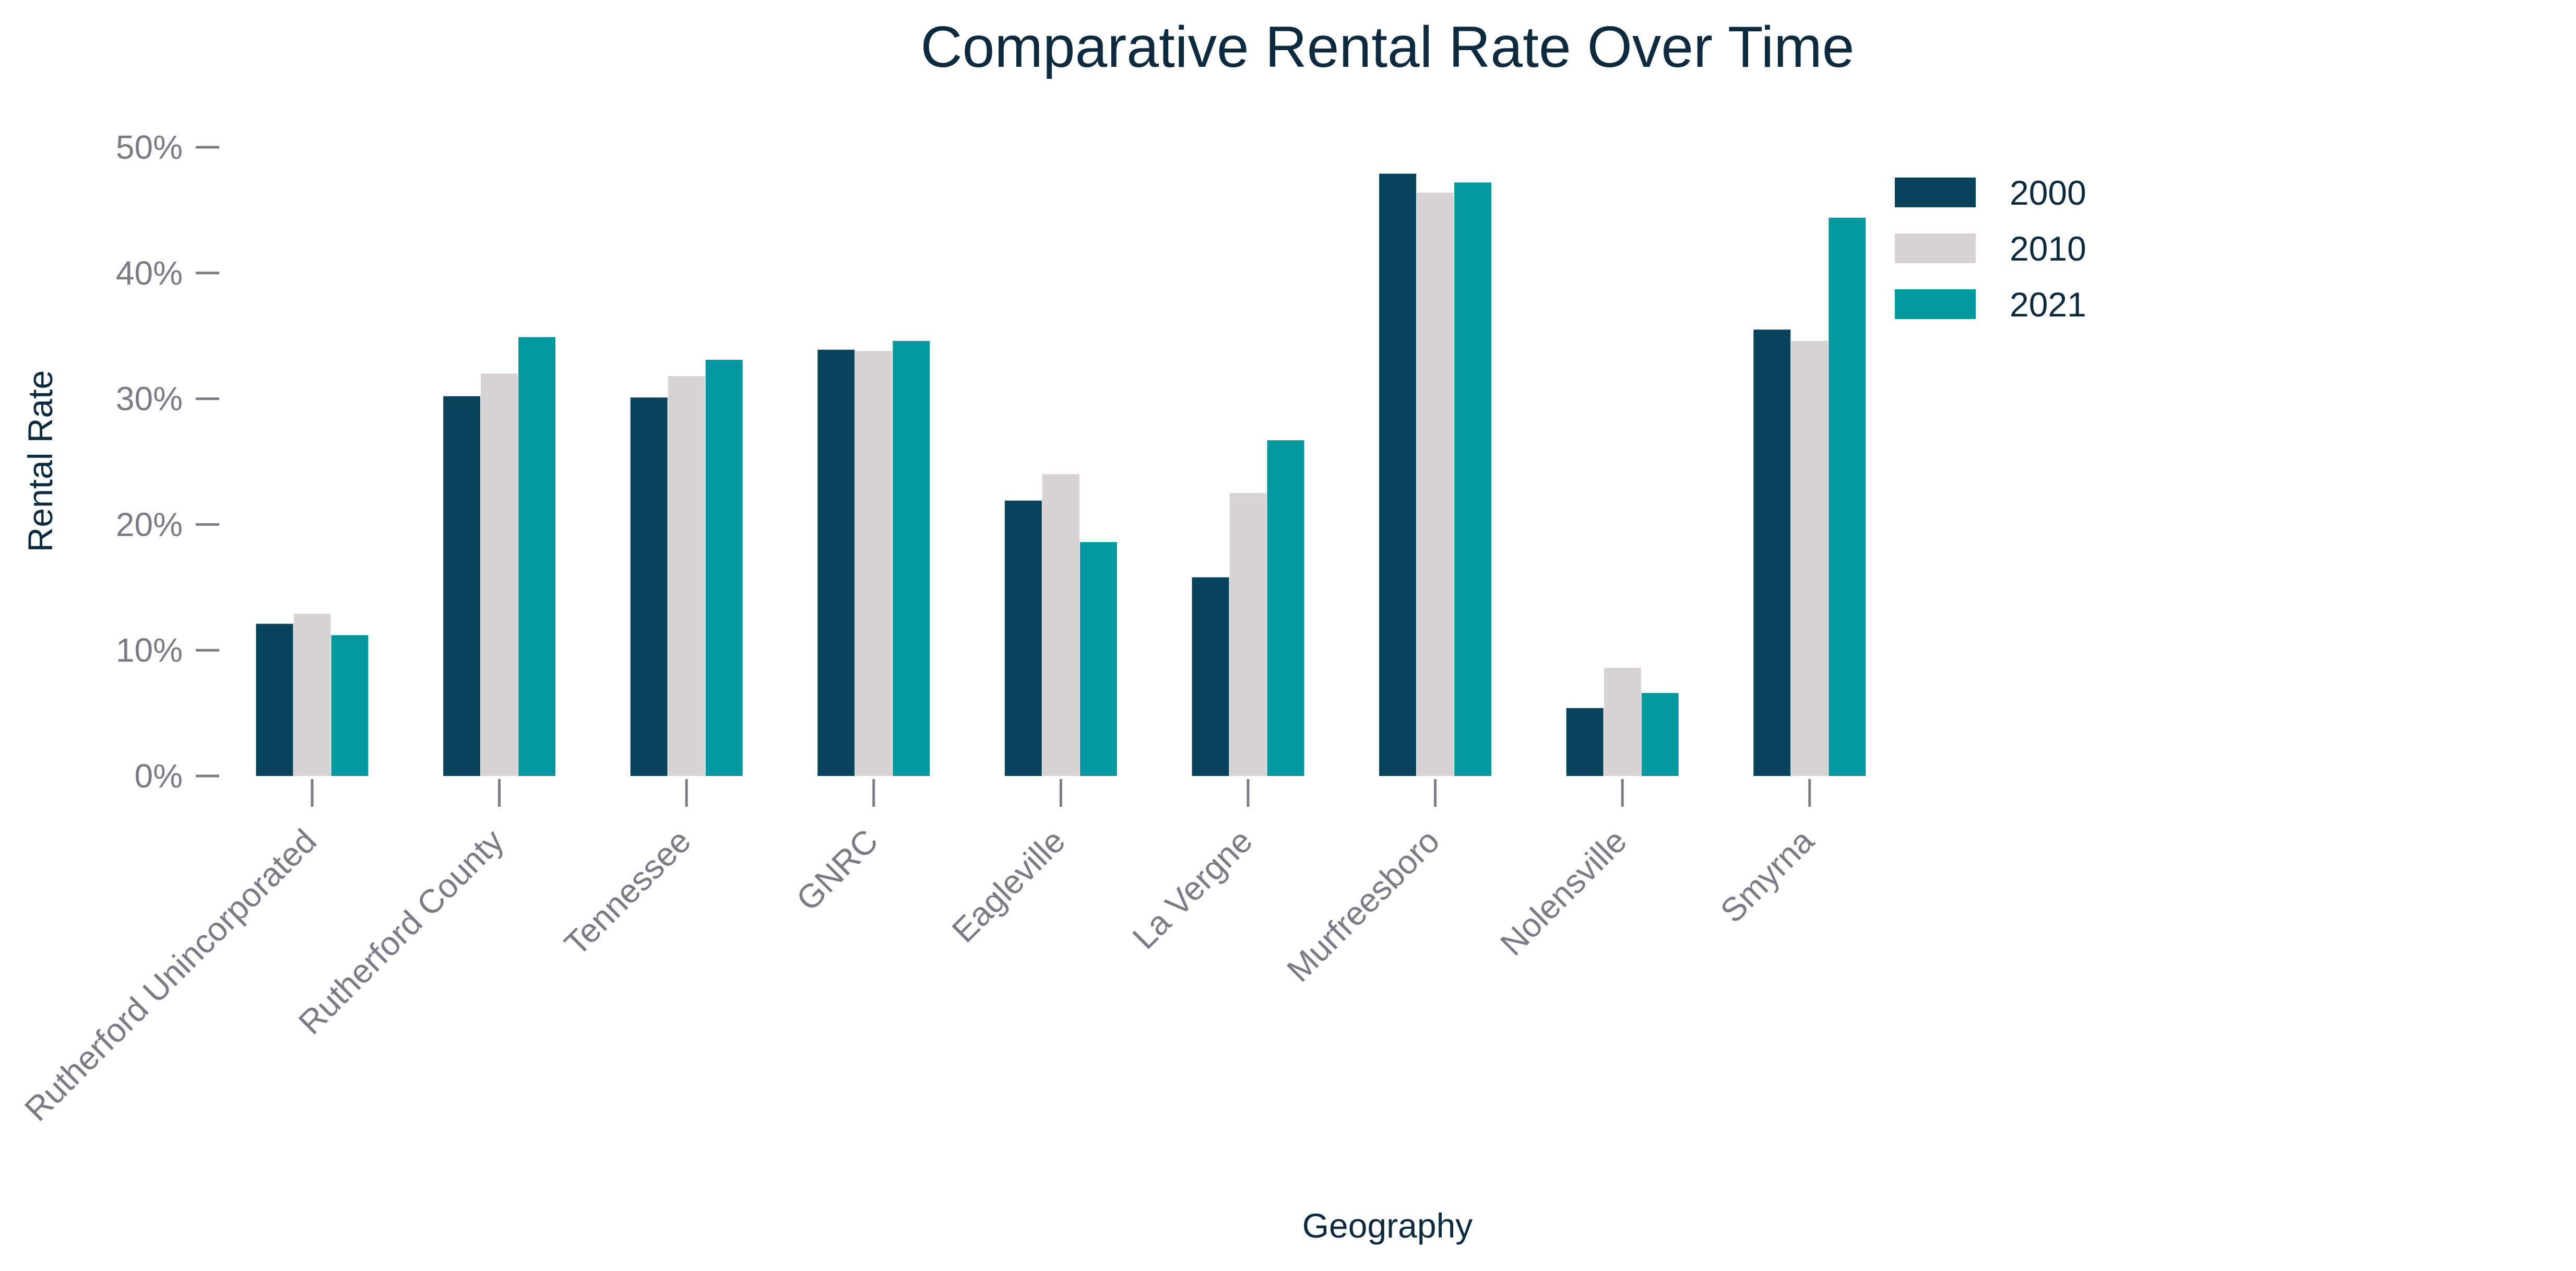 The height and width of the screenshot is (1271, 2576). I want to click on y-axis-label: Rental Rate, so click(40, 461).